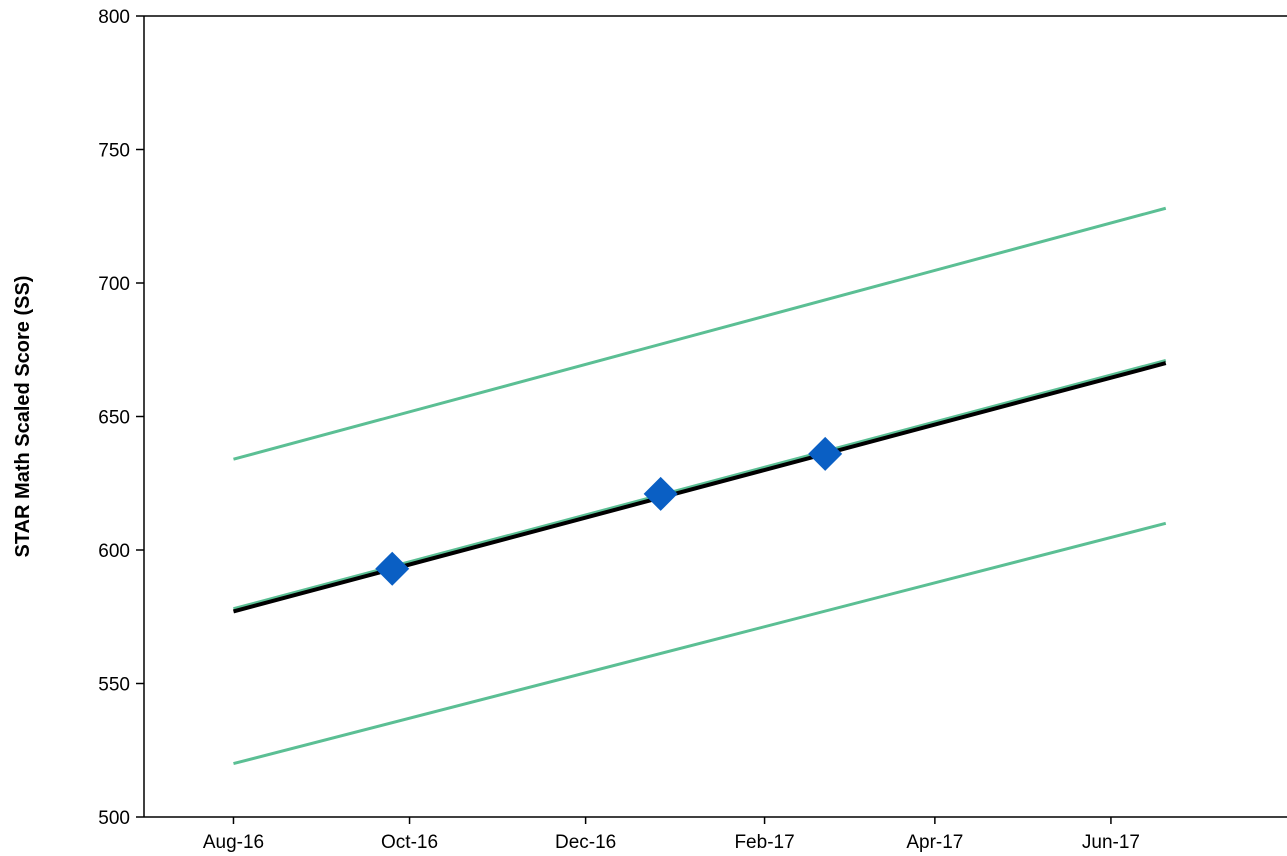  Describe the element at coordinates (114, 151) in the screenshot. I see `y-tick-label: 750` at that location.